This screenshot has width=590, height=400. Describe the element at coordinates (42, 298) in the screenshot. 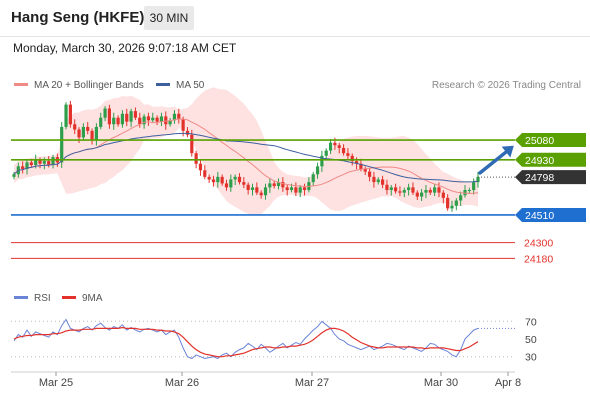

I see `legend-rsi-label: RSI` at that location.